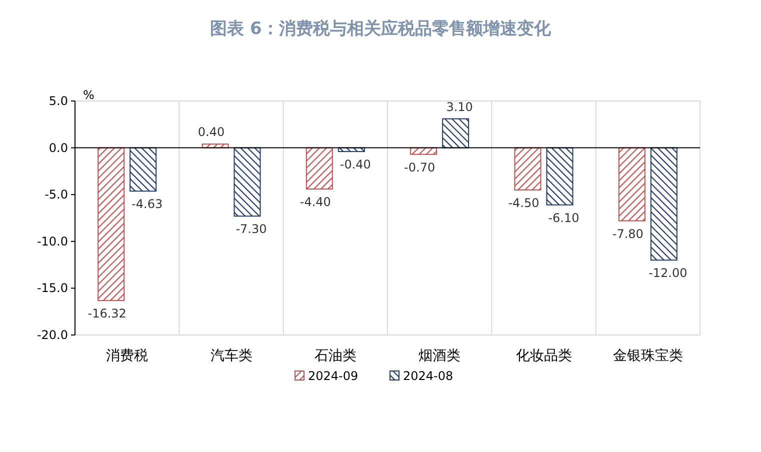 This screenshot has width=761, height=452. I want to click on y-tick-label: 0.0, so click(58, 147).